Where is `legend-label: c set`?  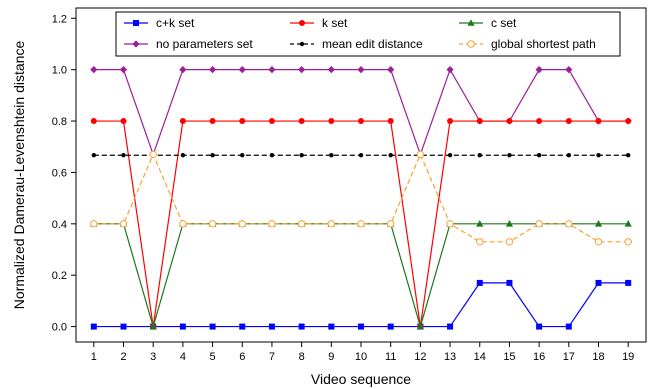 legend-label: c set is located at coordinates (504, 23).